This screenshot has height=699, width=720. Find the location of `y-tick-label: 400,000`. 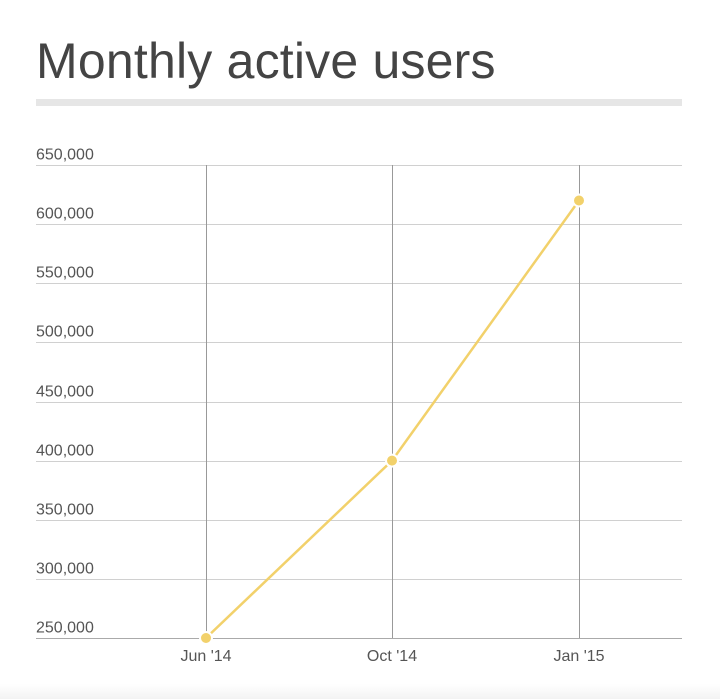

y-tick-label: 400,000 is located at coordinates (65, 451).